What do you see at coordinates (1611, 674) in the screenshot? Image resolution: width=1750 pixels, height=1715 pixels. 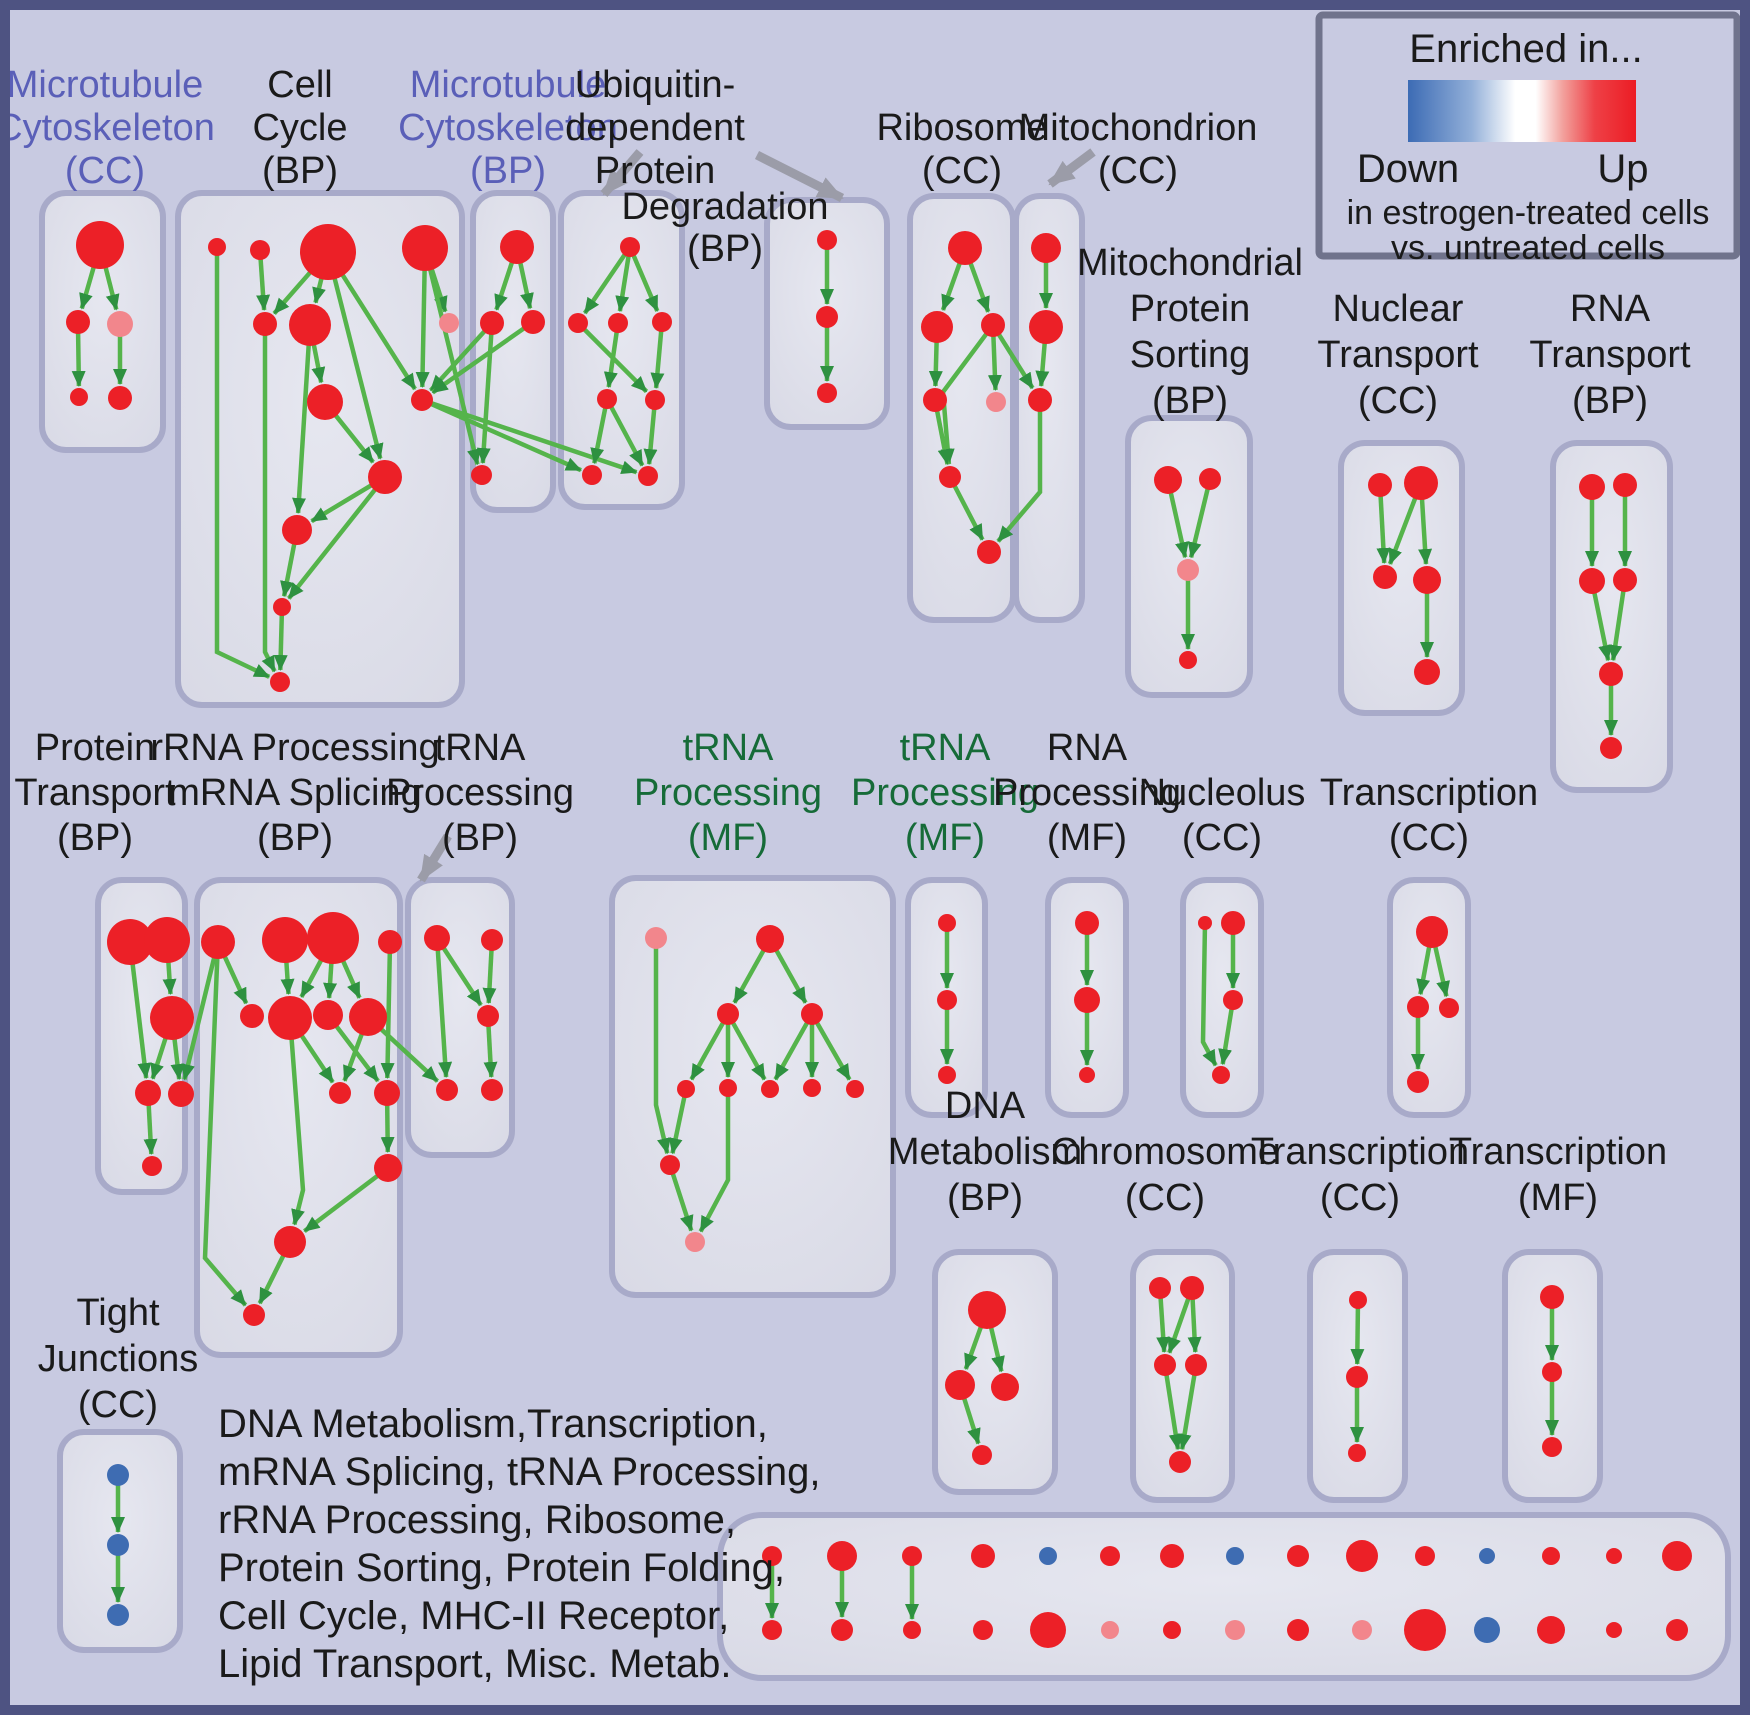 I see `node-rt_5-up` at bounding box center [1611, 674].